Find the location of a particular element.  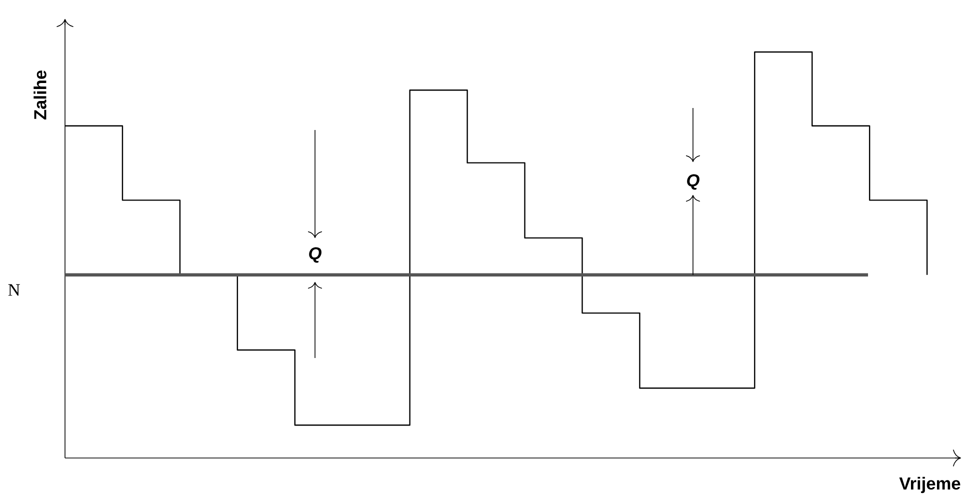

ref-line-label: N is located at coordinates (14, 290).